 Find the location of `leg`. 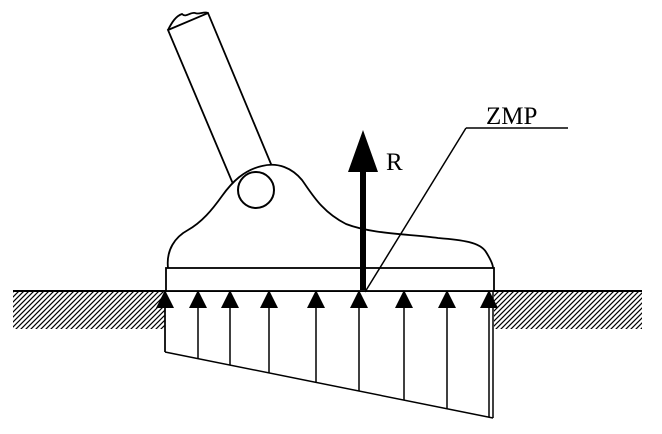

leg is located at coordinates (222, 102).